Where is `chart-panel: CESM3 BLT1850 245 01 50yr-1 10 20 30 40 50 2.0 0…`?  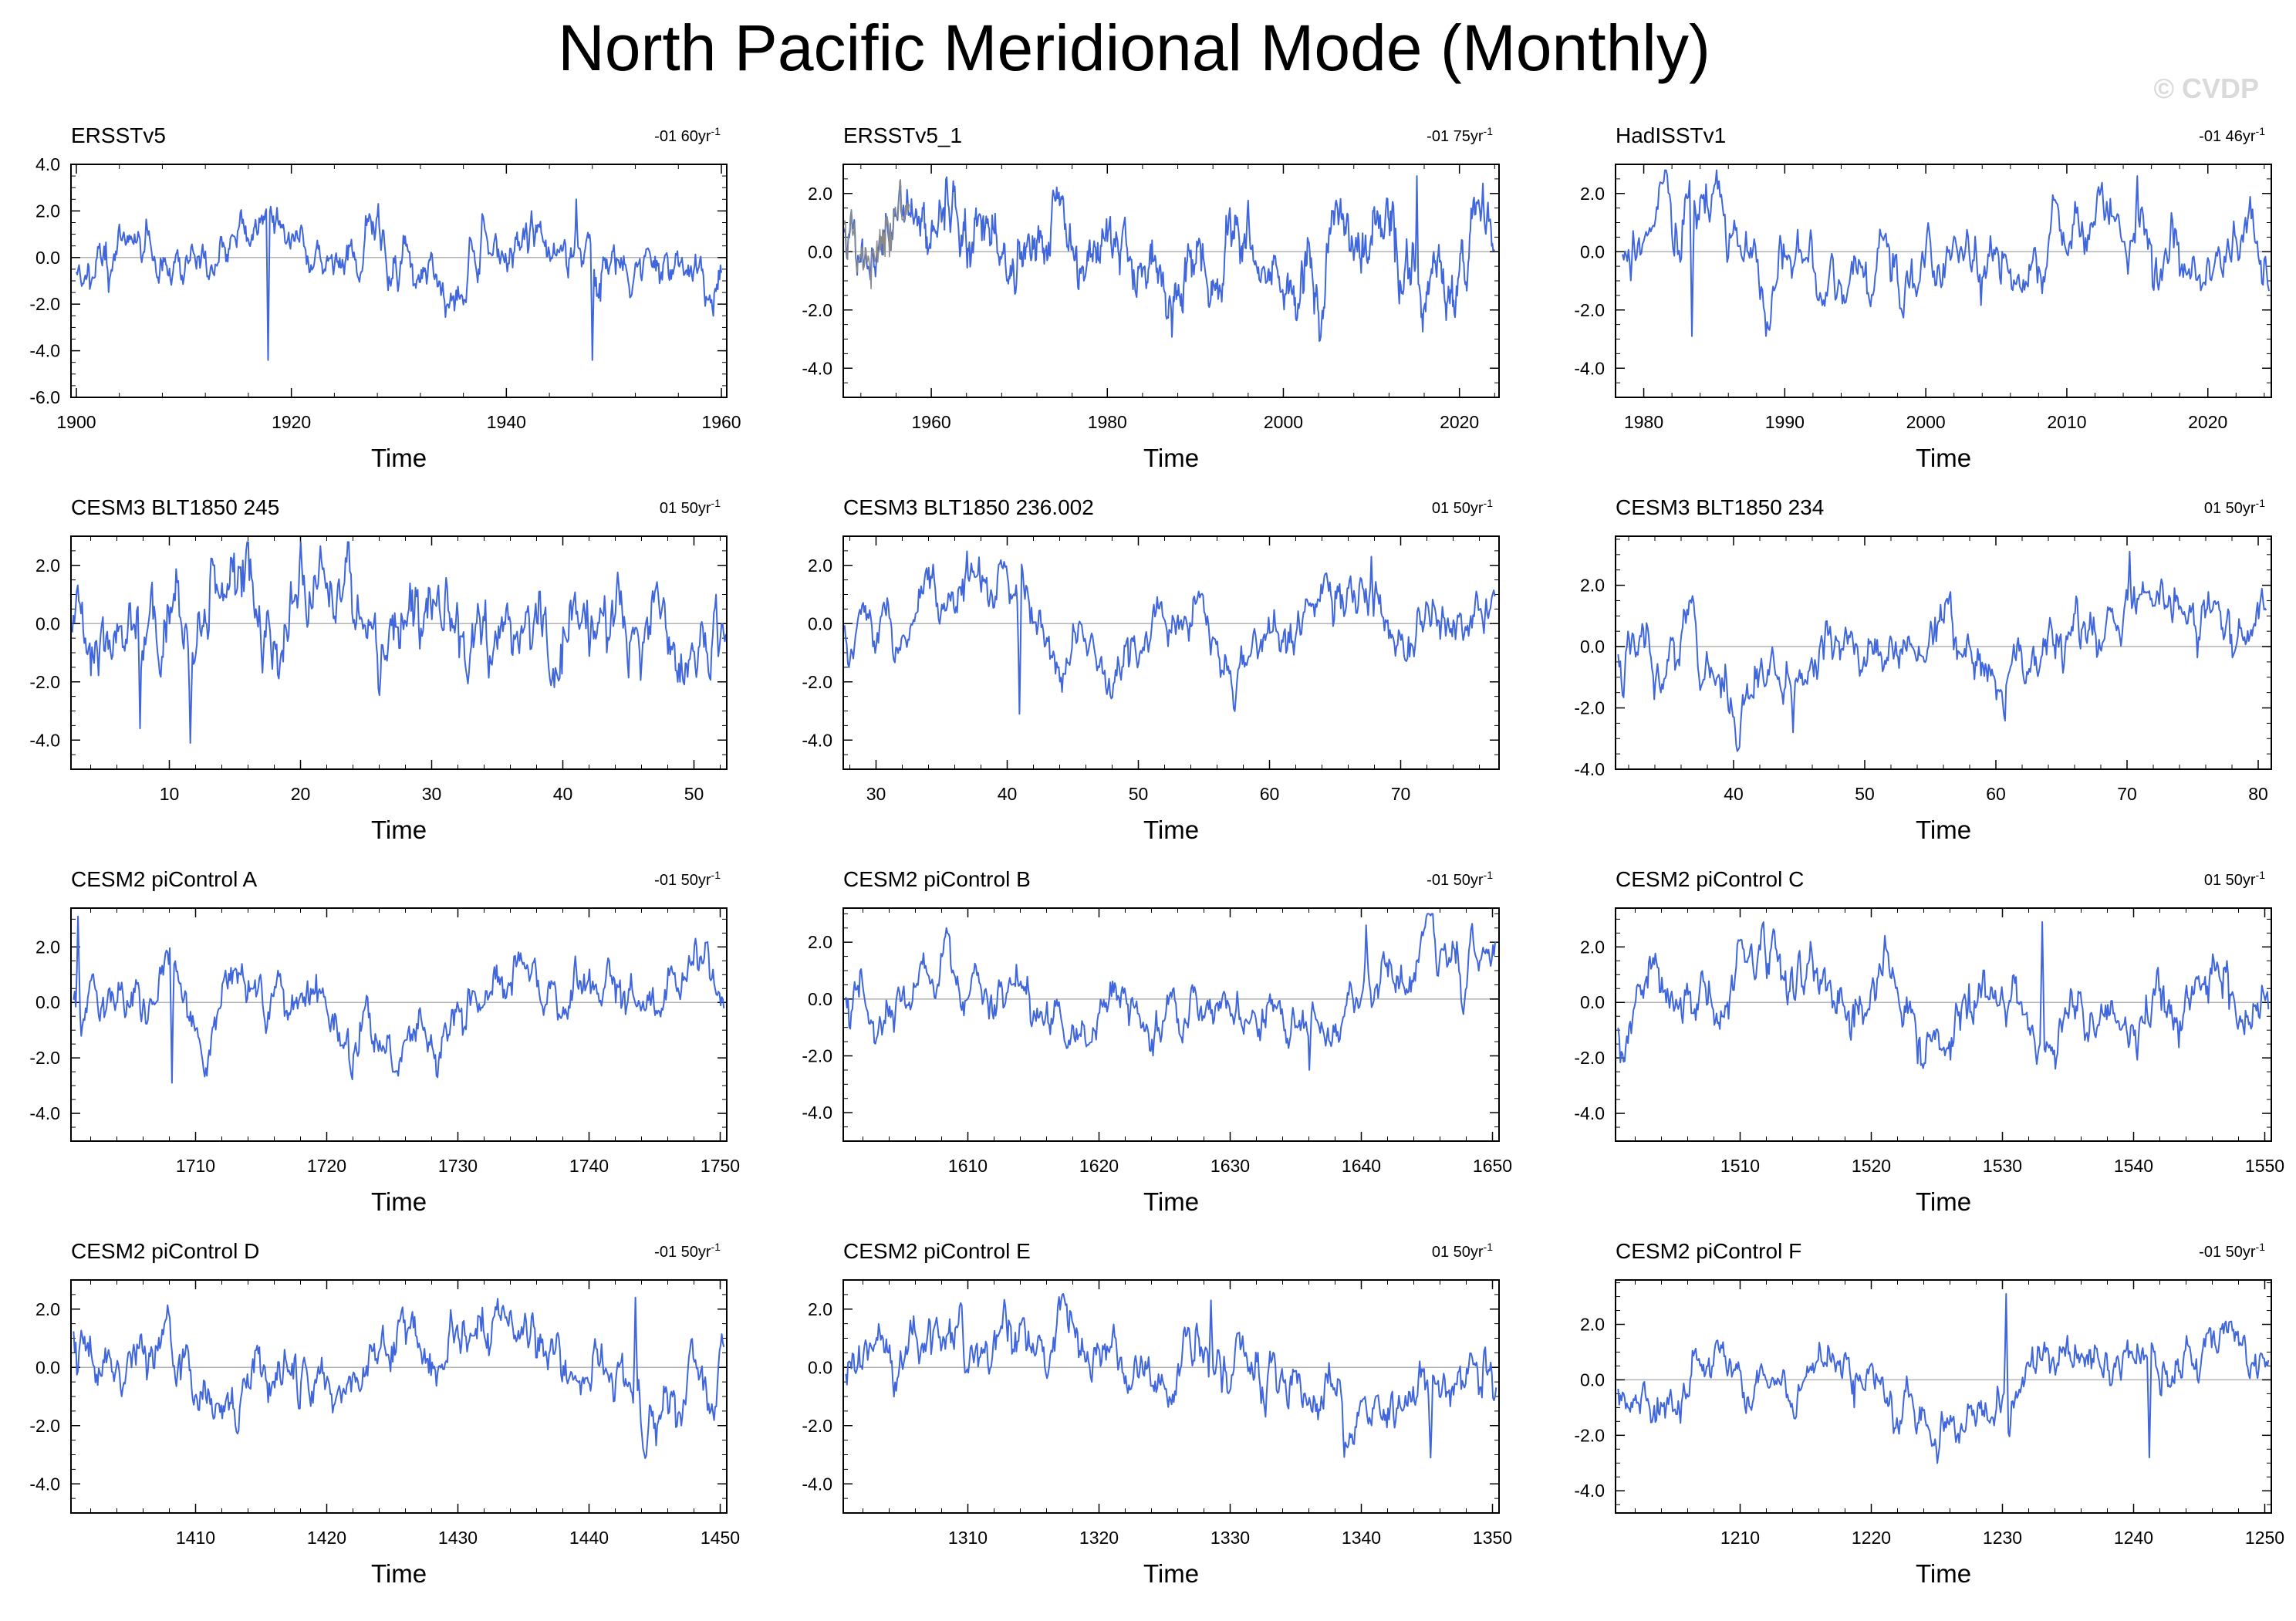
chart-panel: CESM3 BLT1850 245 01 50yr-1 10 20 30 40 50 2.0 0… is located at coordinates (378, 669).